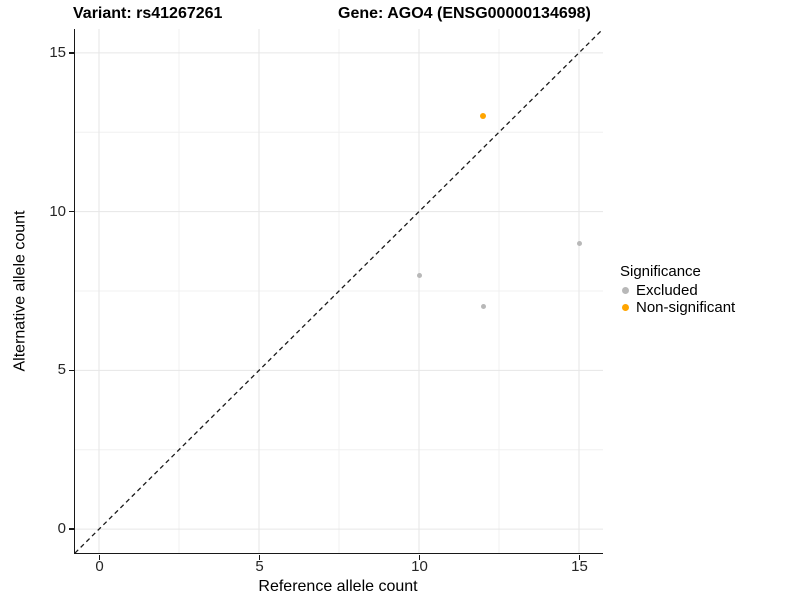 The width and height of the screenshot is (800, 600). I want to click on variant-title: Variant: rs41267261, so click(148, 13).